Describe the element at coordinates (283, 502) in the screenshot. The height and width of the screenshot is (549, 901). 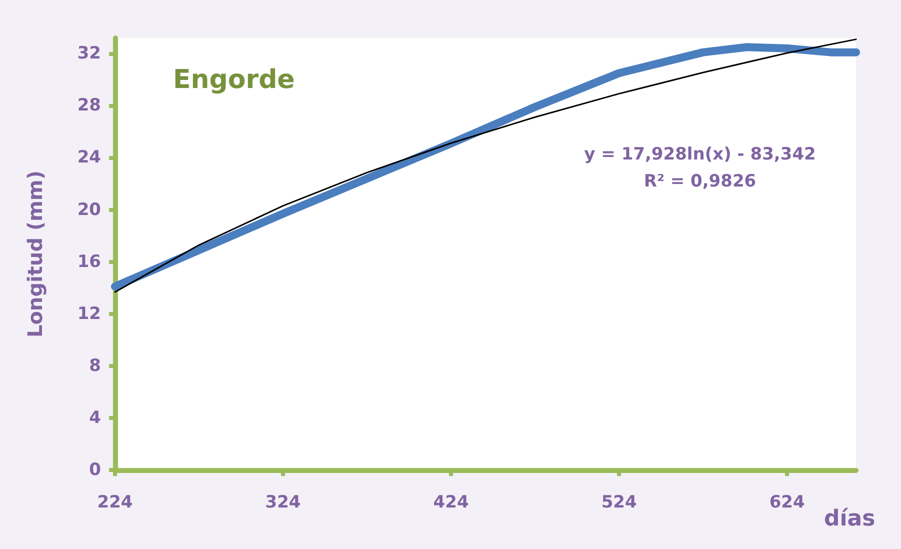
I see `x-tick-label: 324` at that location.